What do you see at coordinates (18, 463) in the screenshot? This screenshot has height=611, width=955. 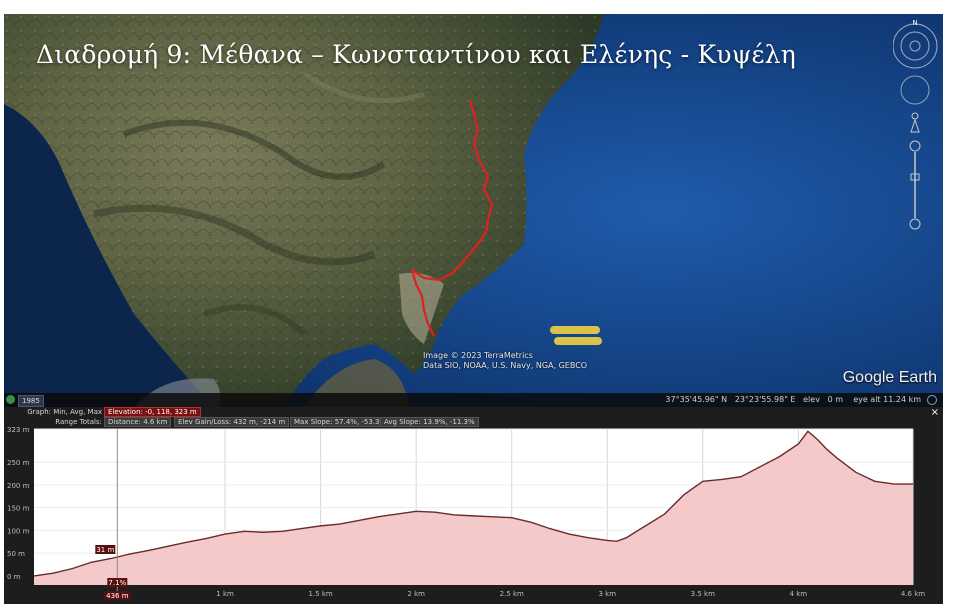 I see `y-tick-label: 250 m` at bounding box center [18, 463].